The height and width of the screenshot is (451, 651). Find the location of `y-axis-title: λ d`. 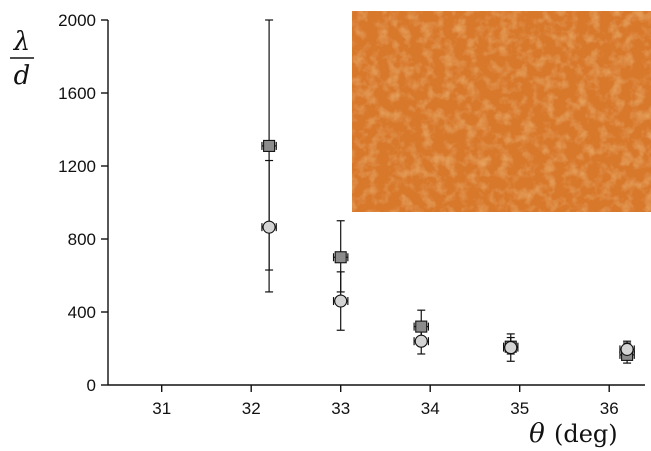

y-axis-title: λ d is located at coordinates (22, 59).